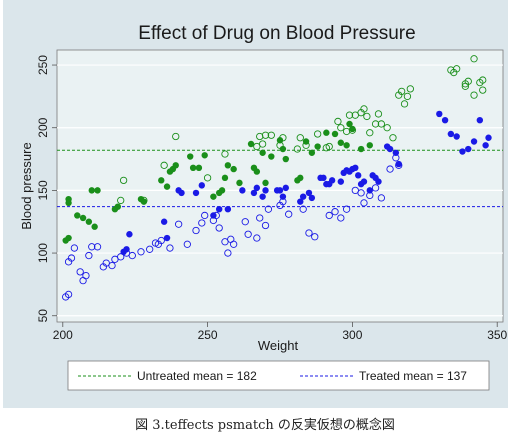 The image size is (530, 441). Describe the element at coordinates (208, 335) in the screenshot. I see `x-tick-label: 250` at that location.